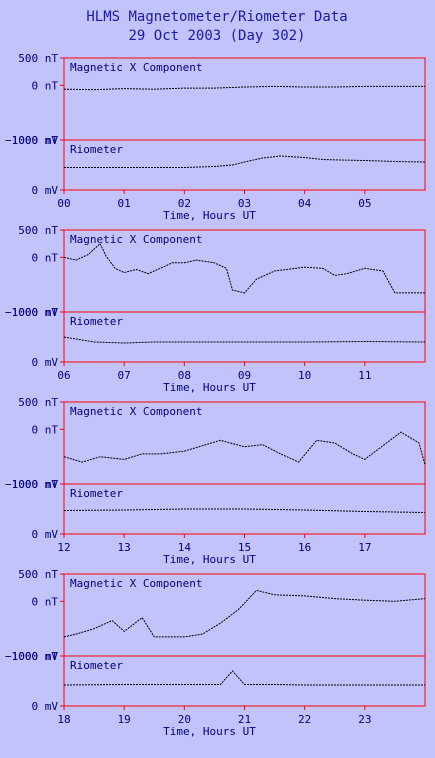  I want to click on x-tick-label: 00, so click(63, 203).